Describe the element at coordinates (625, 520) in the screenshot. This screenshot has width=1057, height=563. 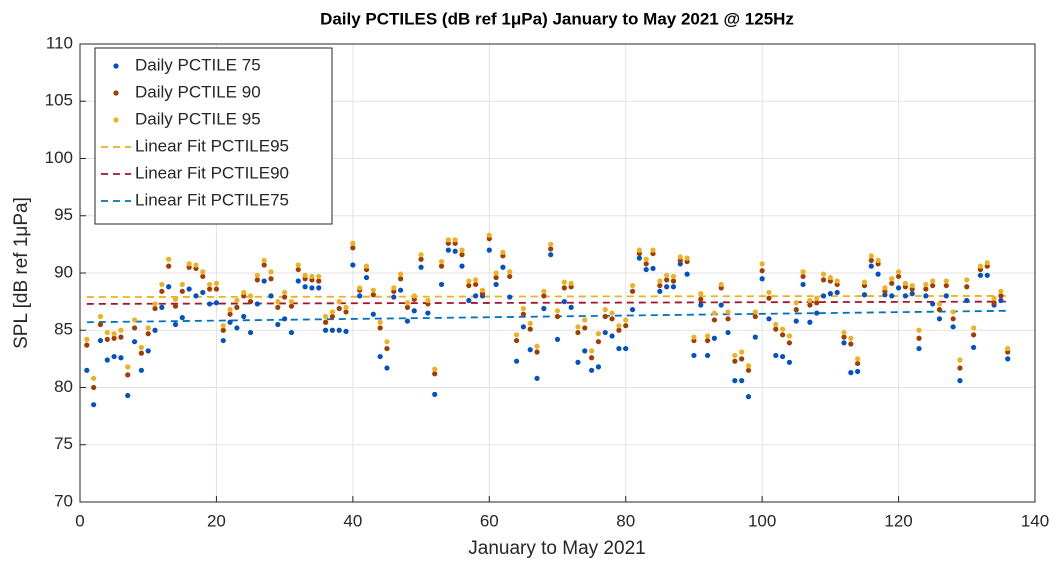
I see `x-tick-label: 80` at that location.